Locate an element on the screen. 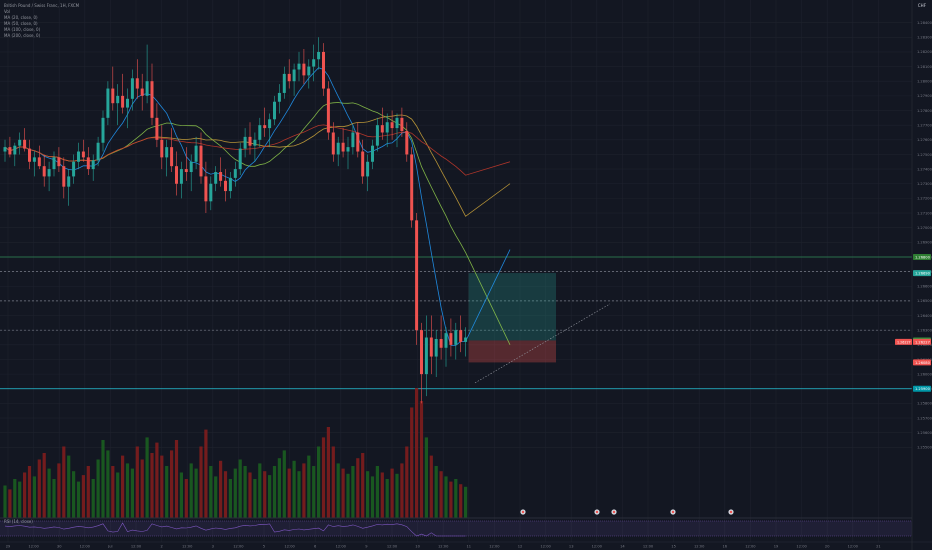 Image resolution: width=932 pixels, height=550 pixels. last-price-tag-bg is located at coordinates (922, 341).